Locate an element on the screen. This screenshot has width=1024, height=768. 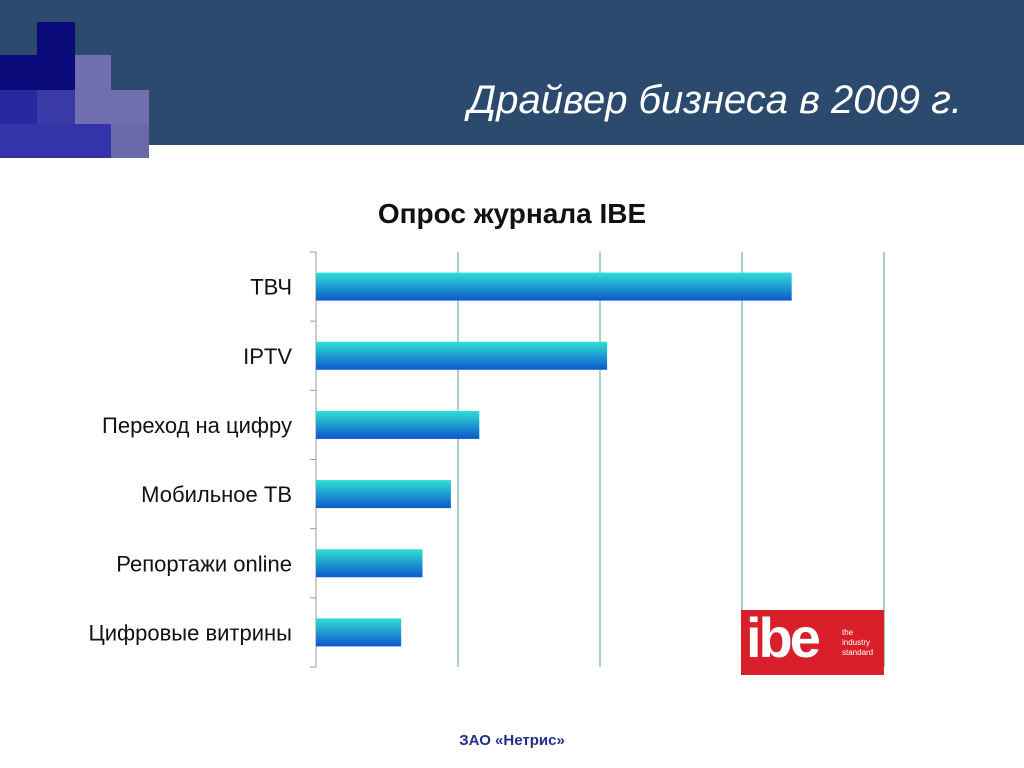
slide-title: Драйвер бизнеса в 2009 г. is located at coordinates (715, 100).